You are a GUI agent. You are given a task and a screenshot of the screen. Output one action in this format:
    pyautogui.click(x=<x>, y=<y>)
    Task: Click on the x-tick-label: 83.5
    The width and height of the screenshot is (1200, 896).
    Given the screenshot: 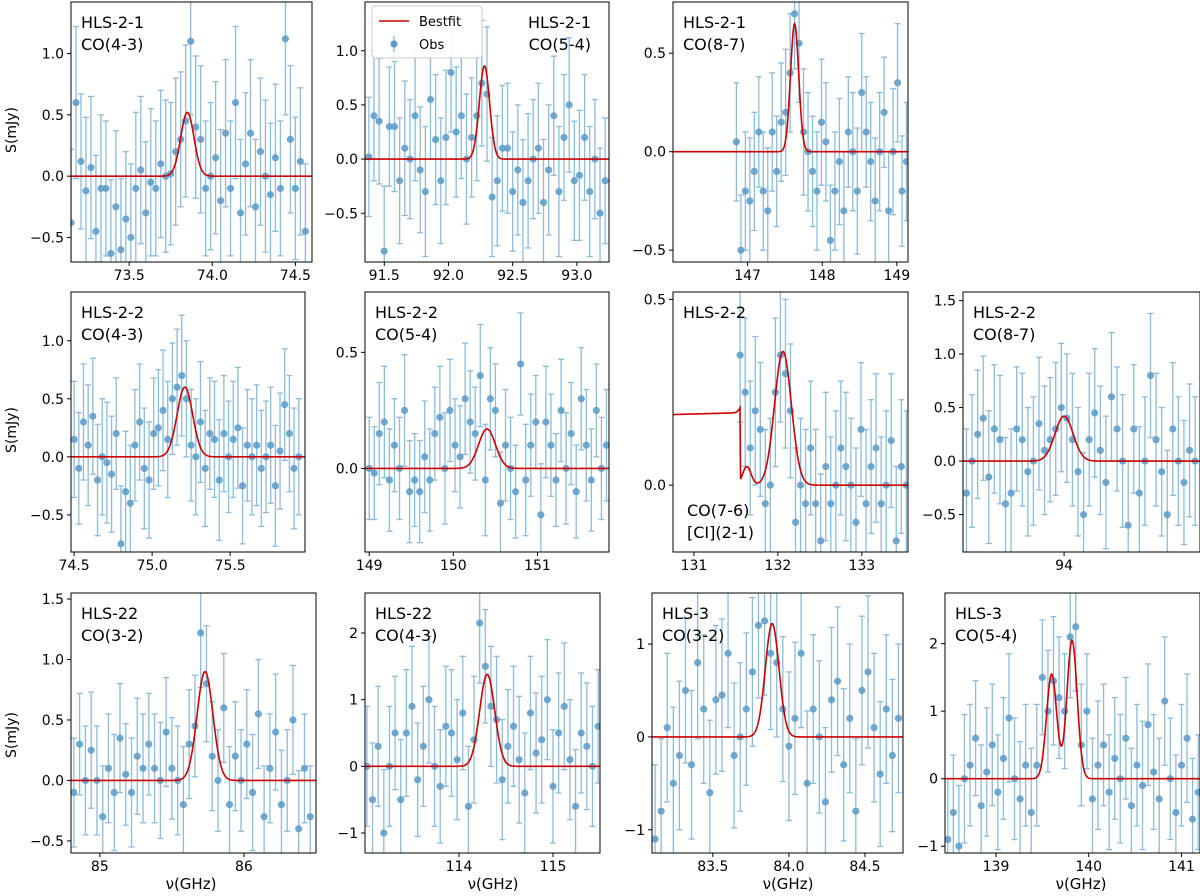 What is the action you would take?
    pyautogui.click(x=712, y=867)
    